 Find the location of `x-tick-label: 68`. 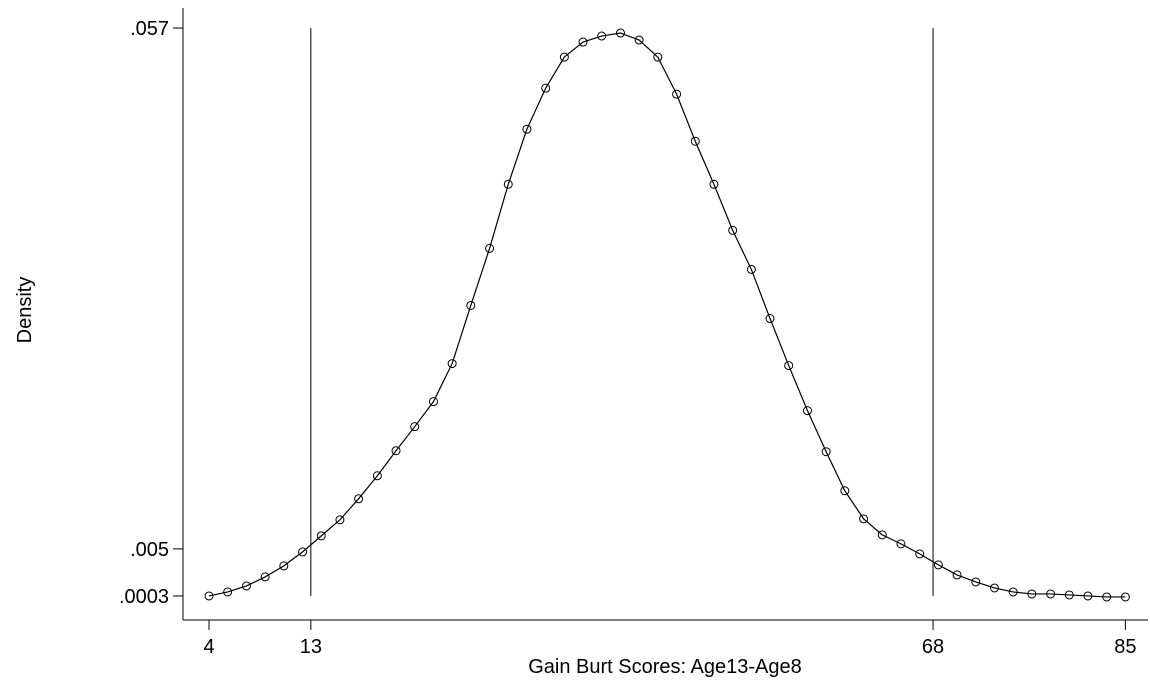

x-tick-label: 68 is located at coordinates (933, 647).